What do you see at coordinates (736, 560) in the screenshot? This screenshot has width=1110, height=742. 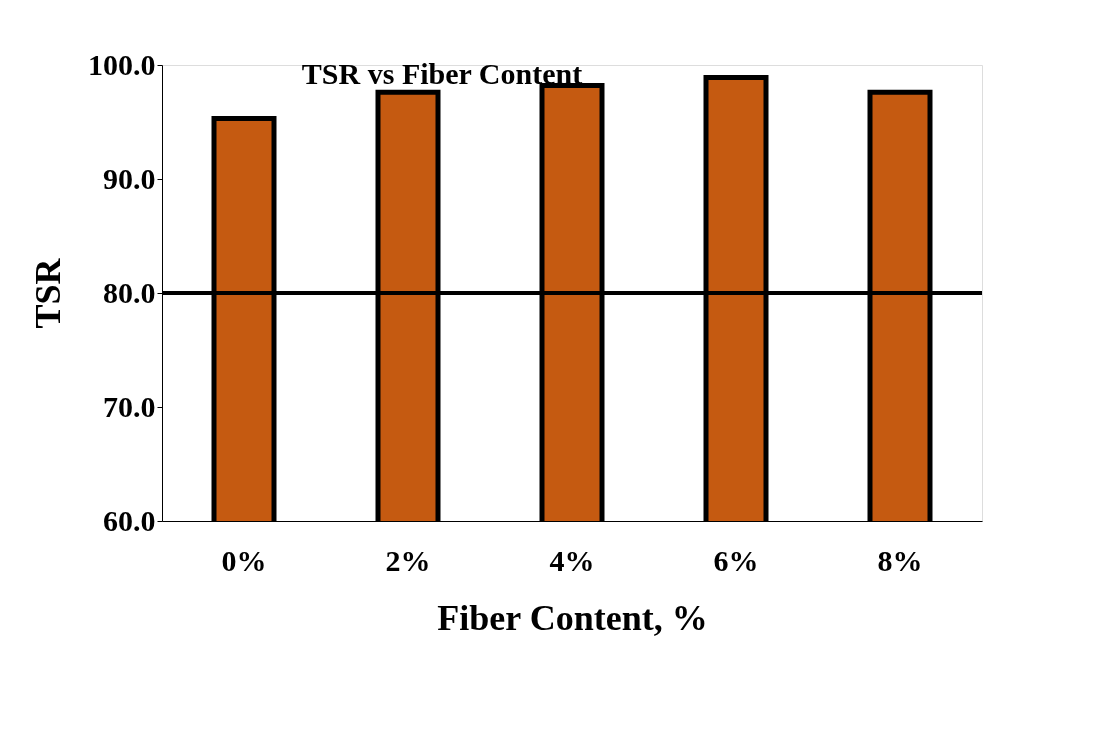 I see `x-tick-label: 6%` at bounding box center [736, 560].